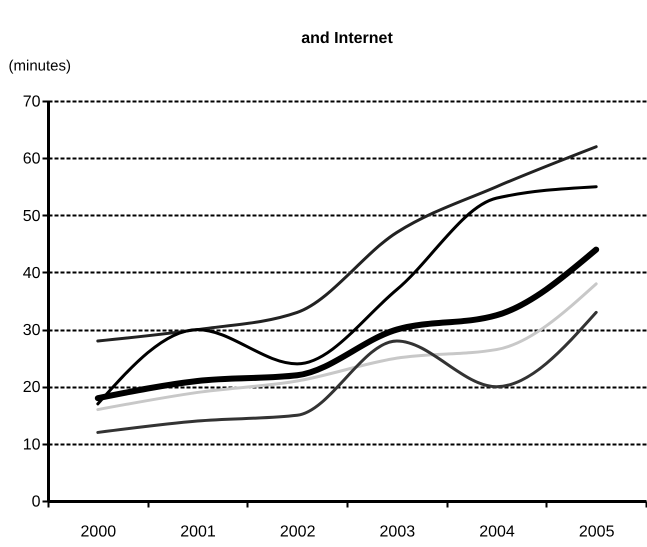 The image size is (647, 547). Describe the element at coordinates (198, 532) in the screenshot. I see `x-tick-label: 2001` at that location.